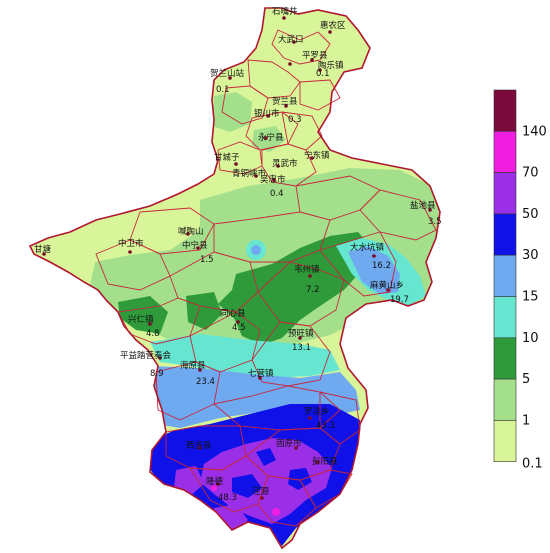  I want to click on zone-15mm, so click(374, 270).